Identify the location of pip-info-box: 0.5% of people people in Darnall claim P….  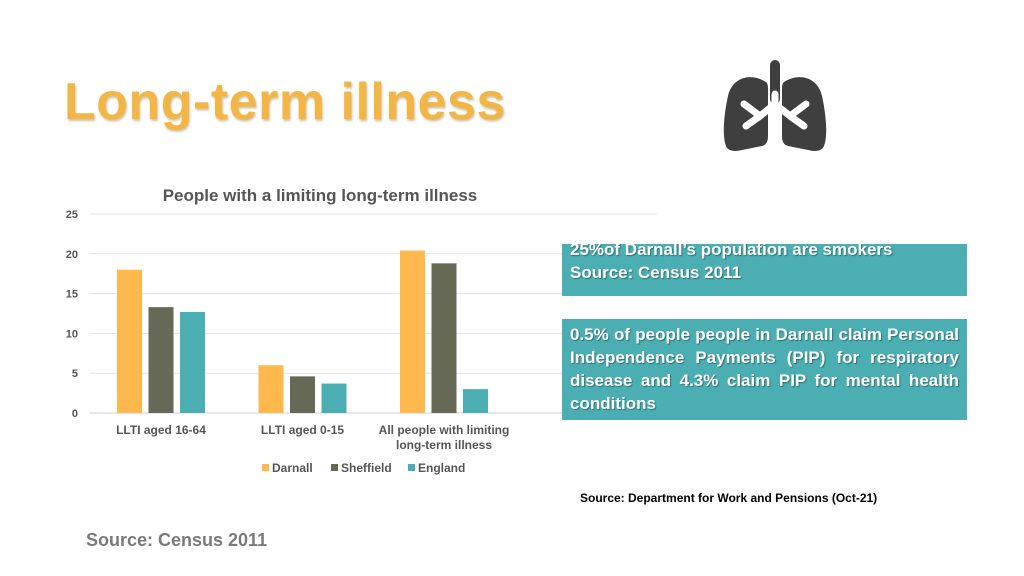
(764, 369).